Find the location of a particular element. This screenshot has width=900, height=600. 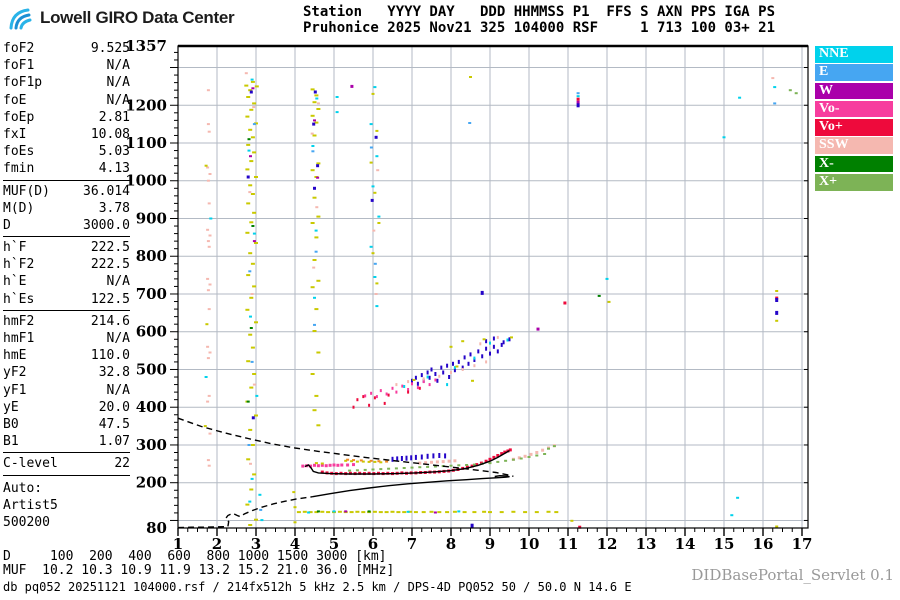

series-noise-3mhz-skyblue is located at coordinates (255, 317).